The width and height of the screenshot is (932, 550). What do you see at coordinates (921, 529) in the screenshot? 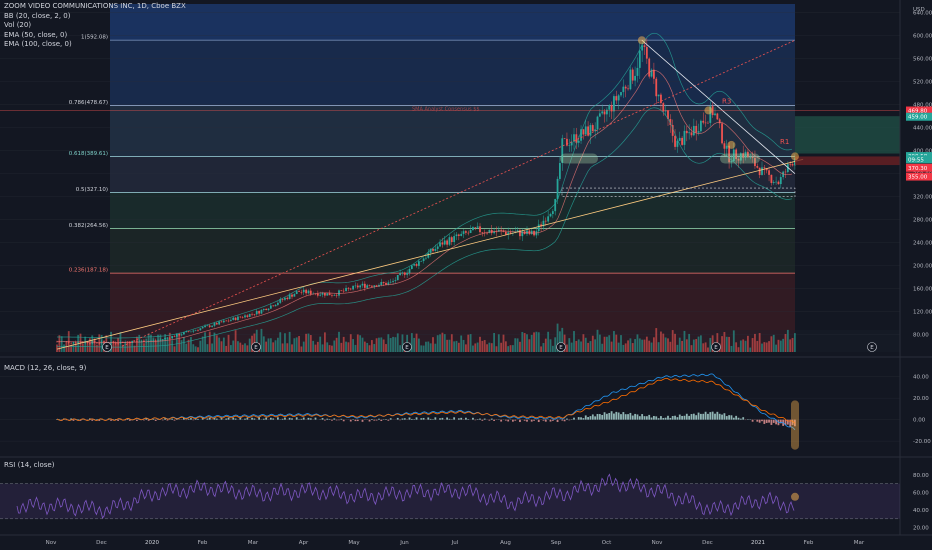
I see `rsi-tick-label: 20.00` at bounding box center [921, 529].